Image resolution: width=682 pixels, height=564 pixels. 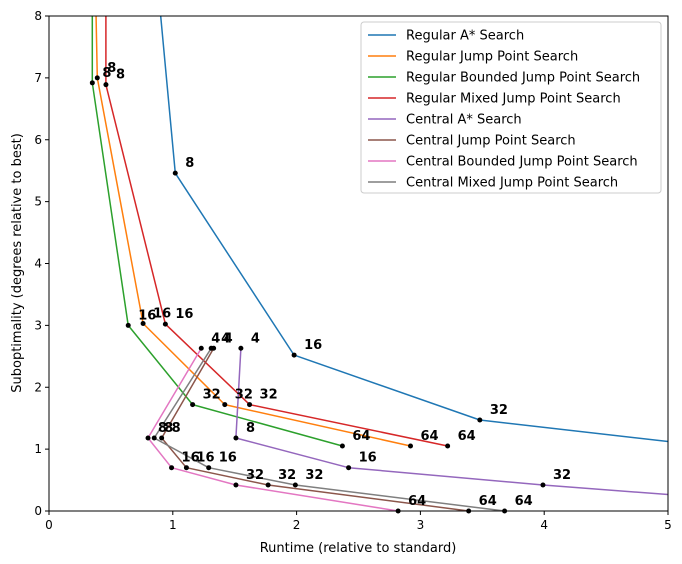 I want to click on y-tick-label: 8, so click(x=38, y=16).